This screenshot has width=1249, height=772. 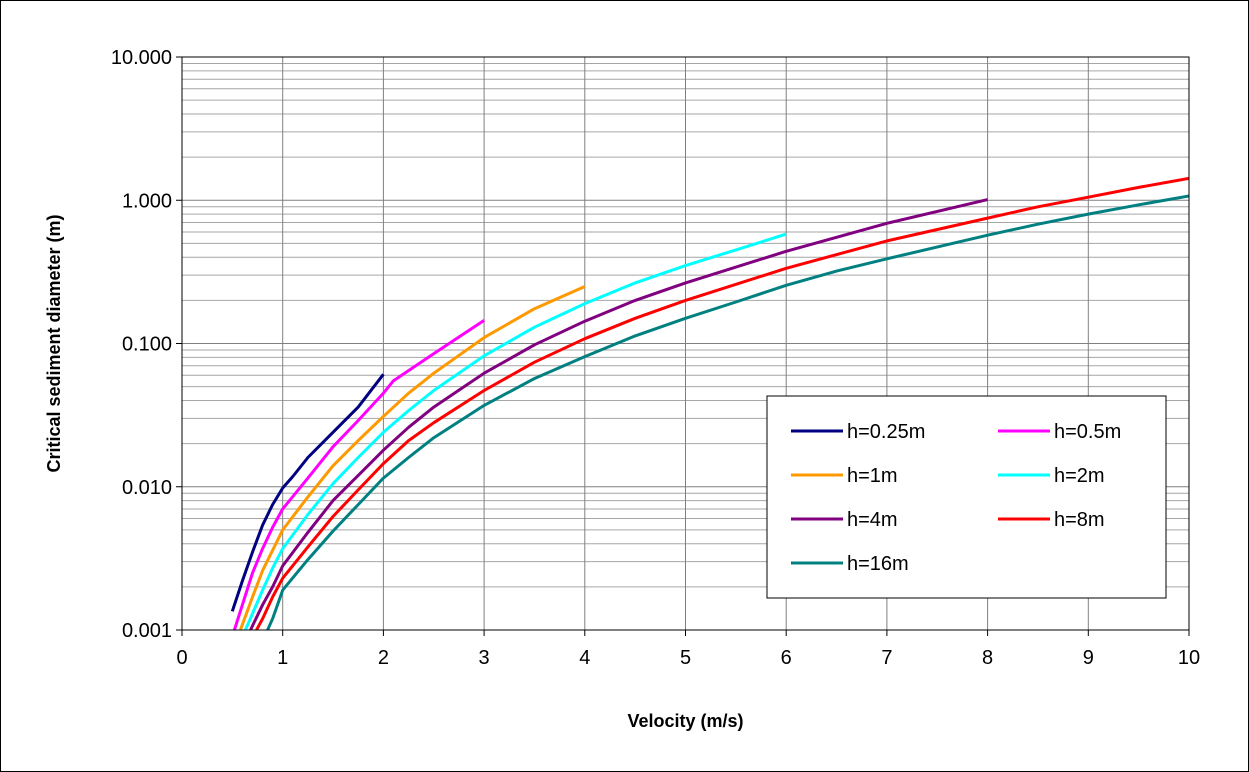 I want to click on x-tick-label: 2, so click(x=383, y=658).